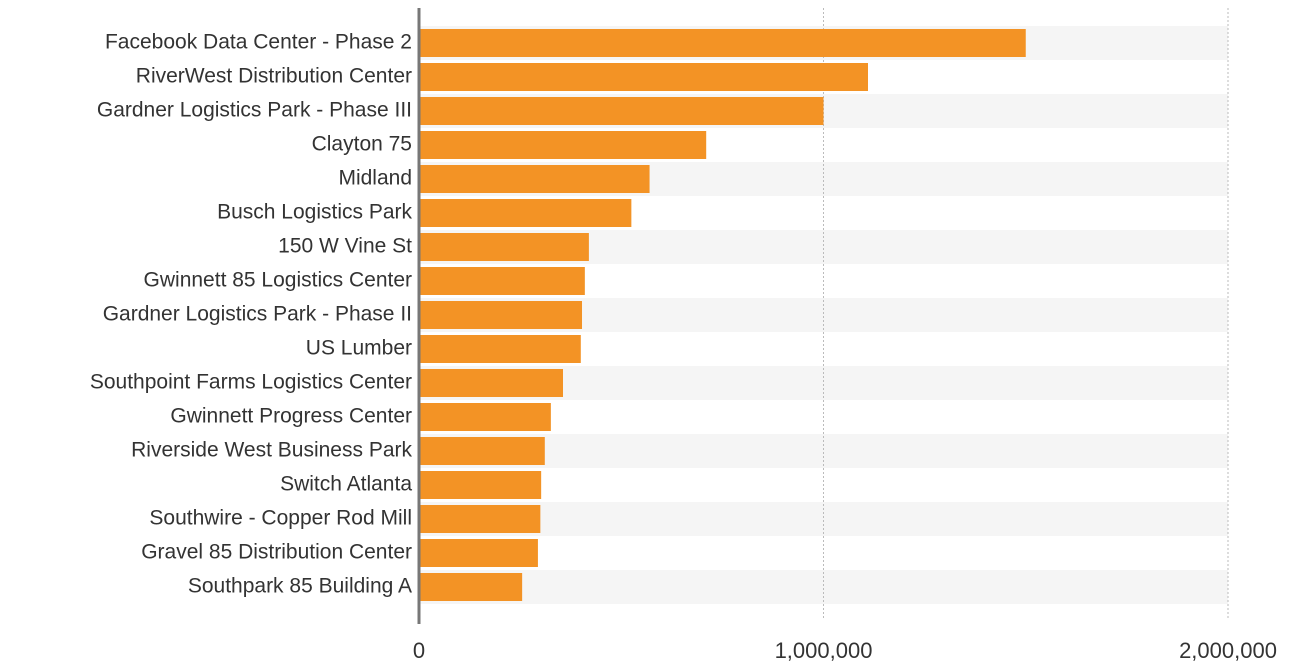 Image resolution: width=1305 pixels, height=667 pixels. Describe the element at coordinates (359, 348) in the screenshot. I see `y-tick-label: US Lumber` at that location.